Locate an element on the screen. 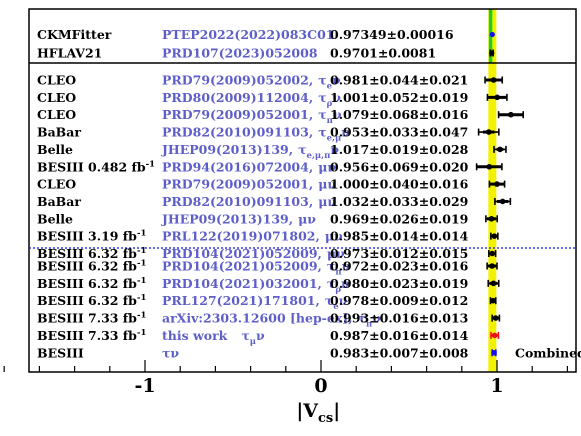 This screenshot has width=581, height=436. x-axis-layer: -1 0 1 |Vcs| is located at coordinates (286, 393).